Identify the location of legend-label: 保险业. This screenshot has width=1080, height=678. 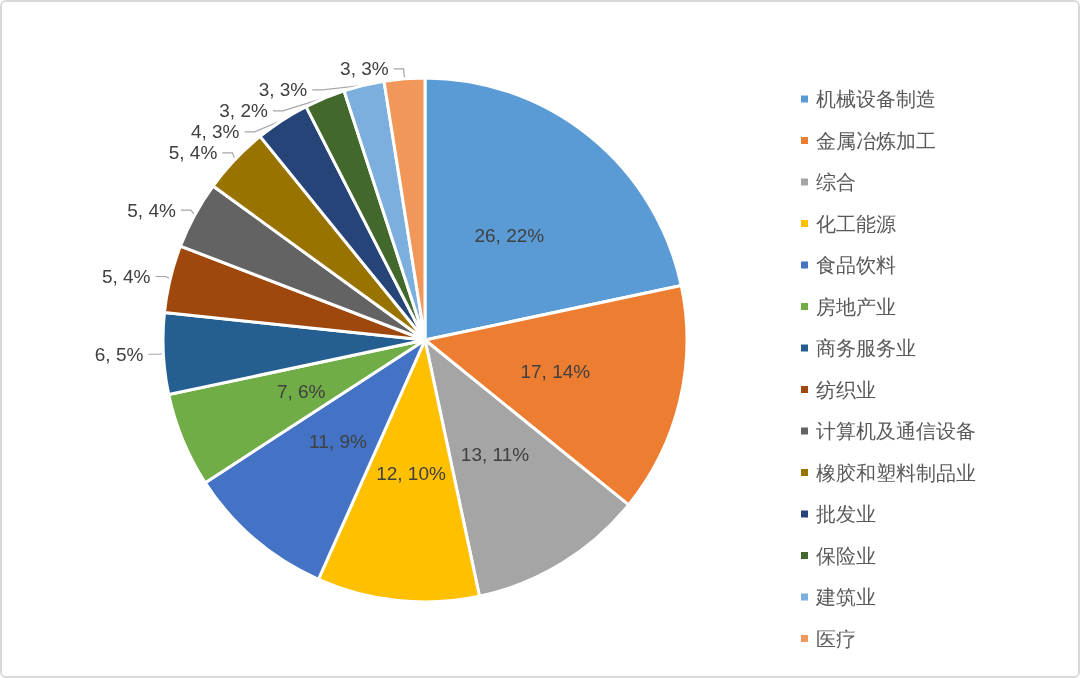
(846, 555).